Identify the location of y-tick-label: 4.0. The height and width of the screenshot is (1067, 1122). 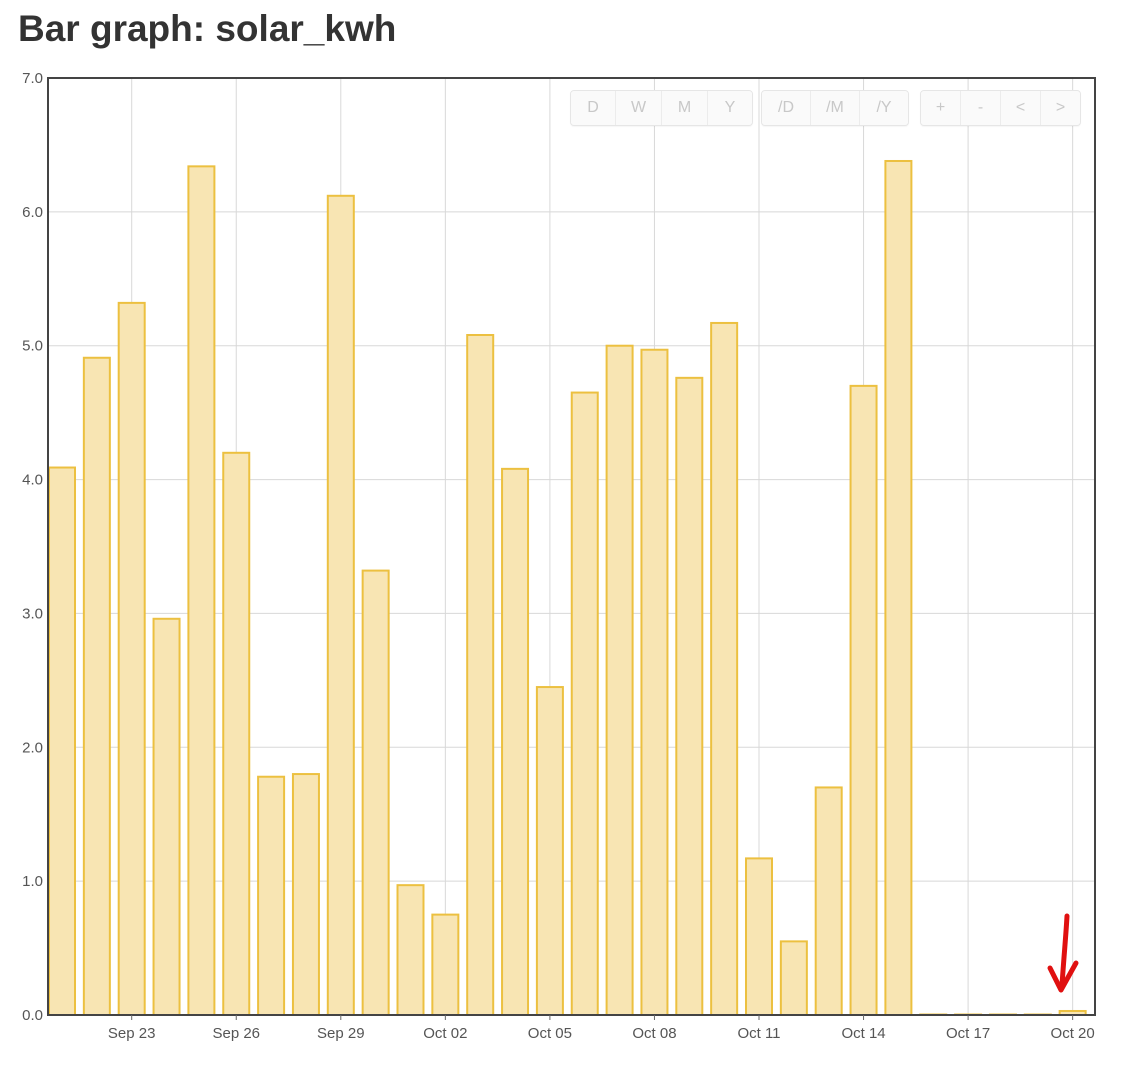
(32, 480).